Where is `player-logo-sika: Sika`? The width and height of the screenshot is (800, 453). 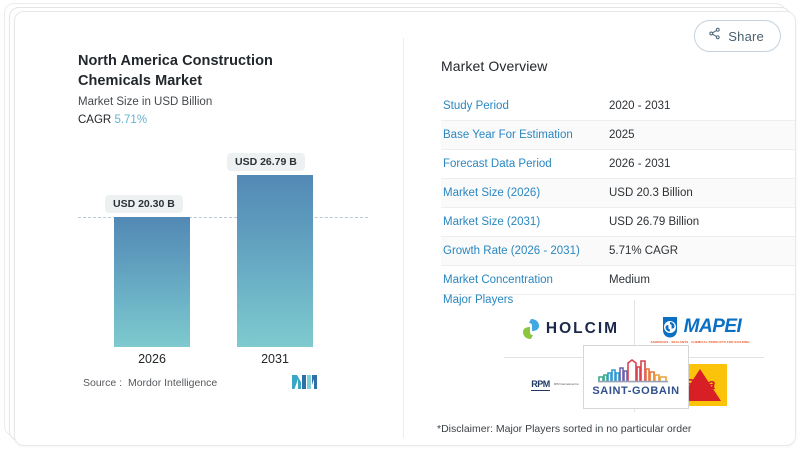
player-logo-sika: Sika is located at coordinates (700, 385).